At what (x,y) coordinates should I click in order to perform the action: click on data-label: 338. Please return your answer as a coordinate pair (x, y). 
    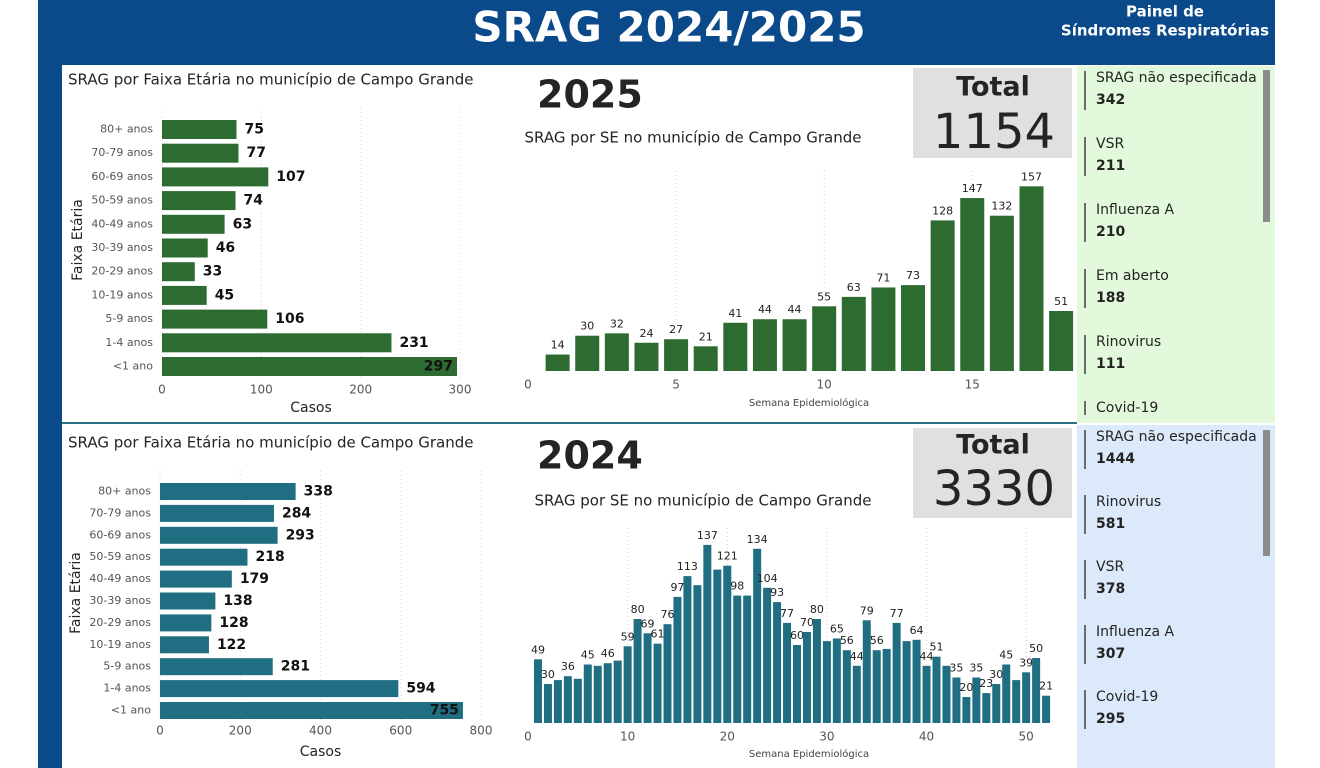
    Looking at the image, I should click on (318, 492).